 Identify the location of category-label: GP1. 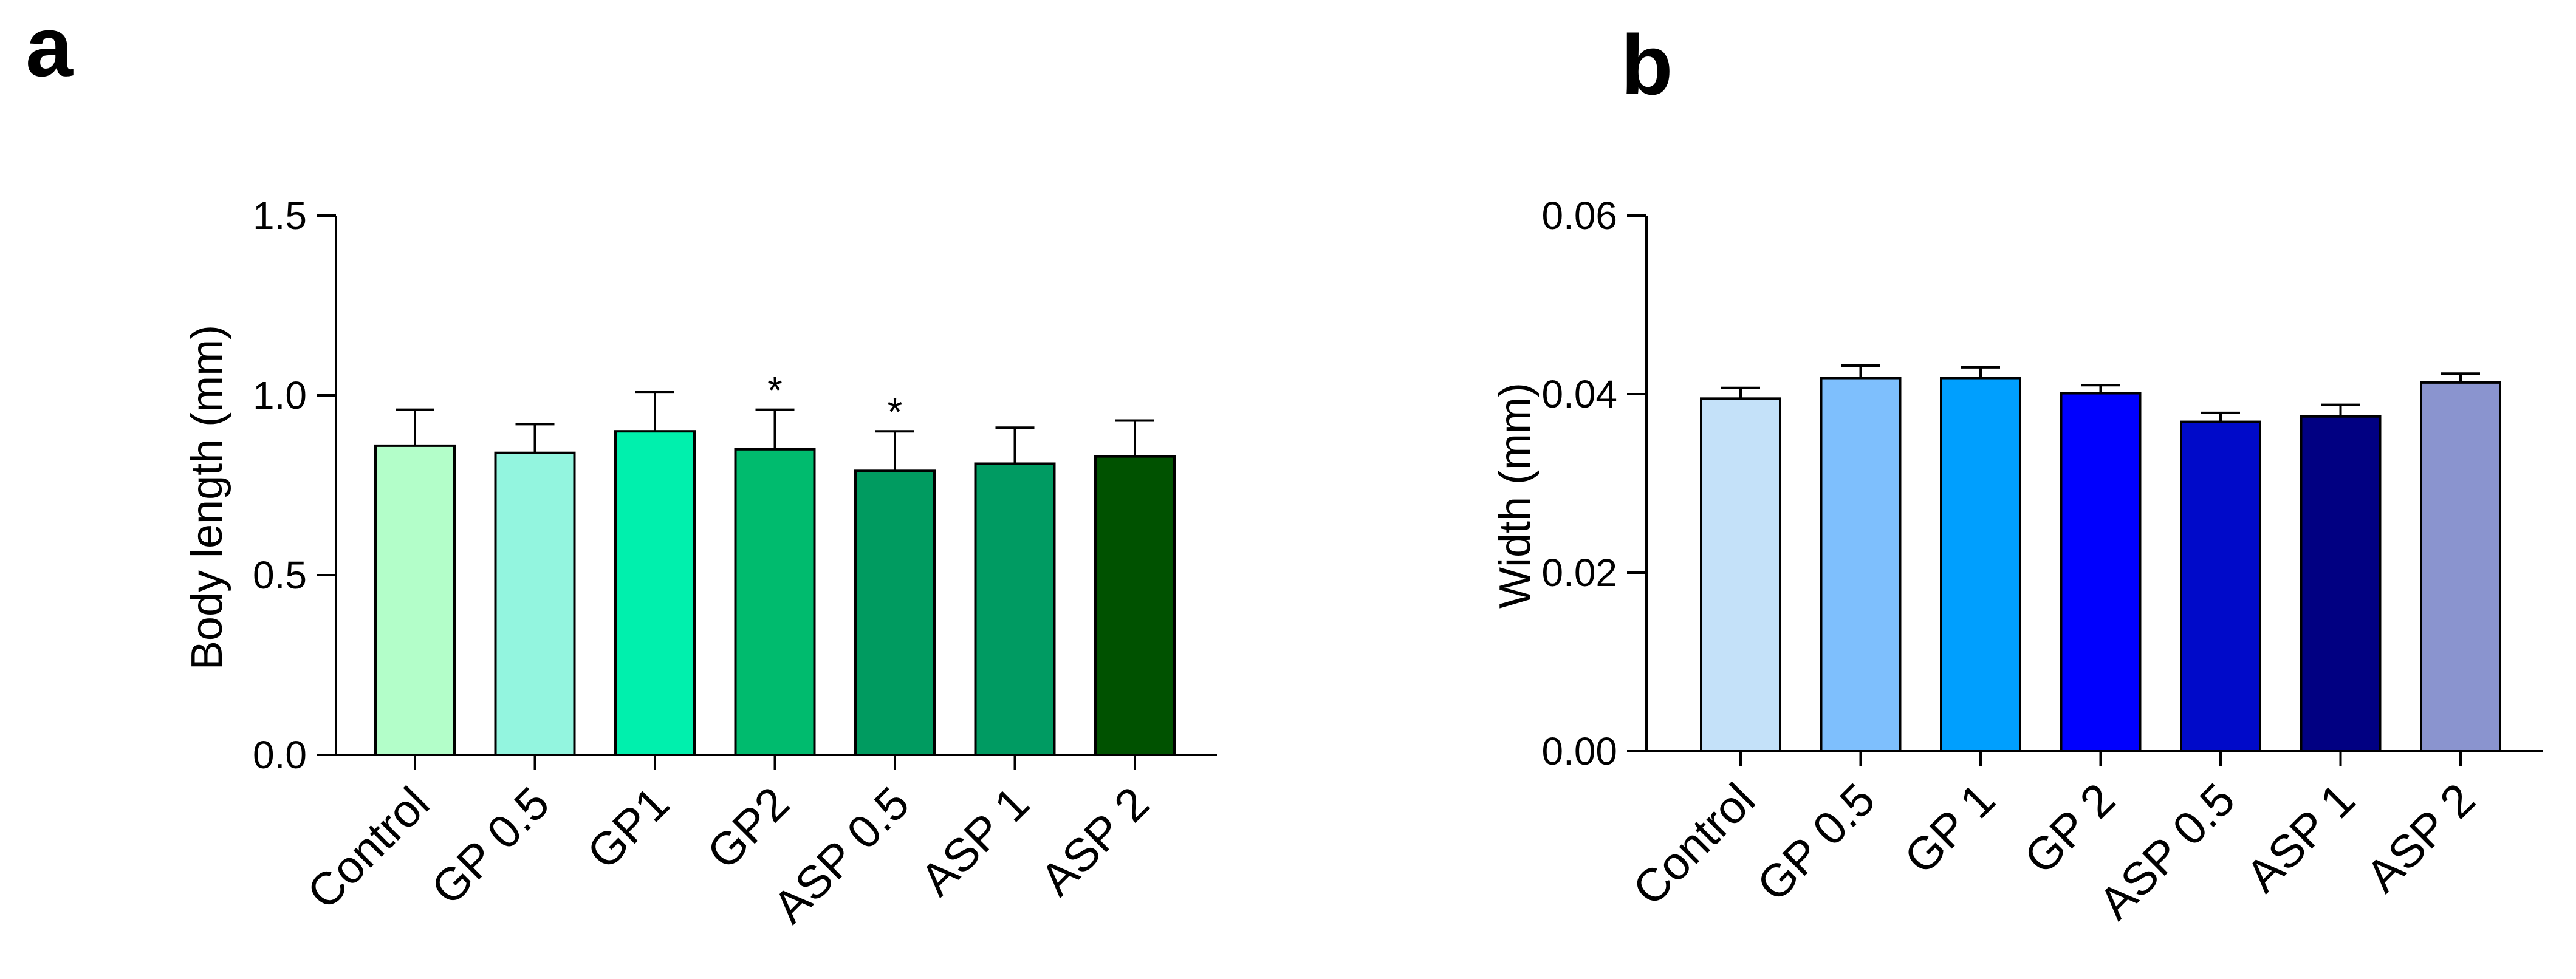
(628, 828).